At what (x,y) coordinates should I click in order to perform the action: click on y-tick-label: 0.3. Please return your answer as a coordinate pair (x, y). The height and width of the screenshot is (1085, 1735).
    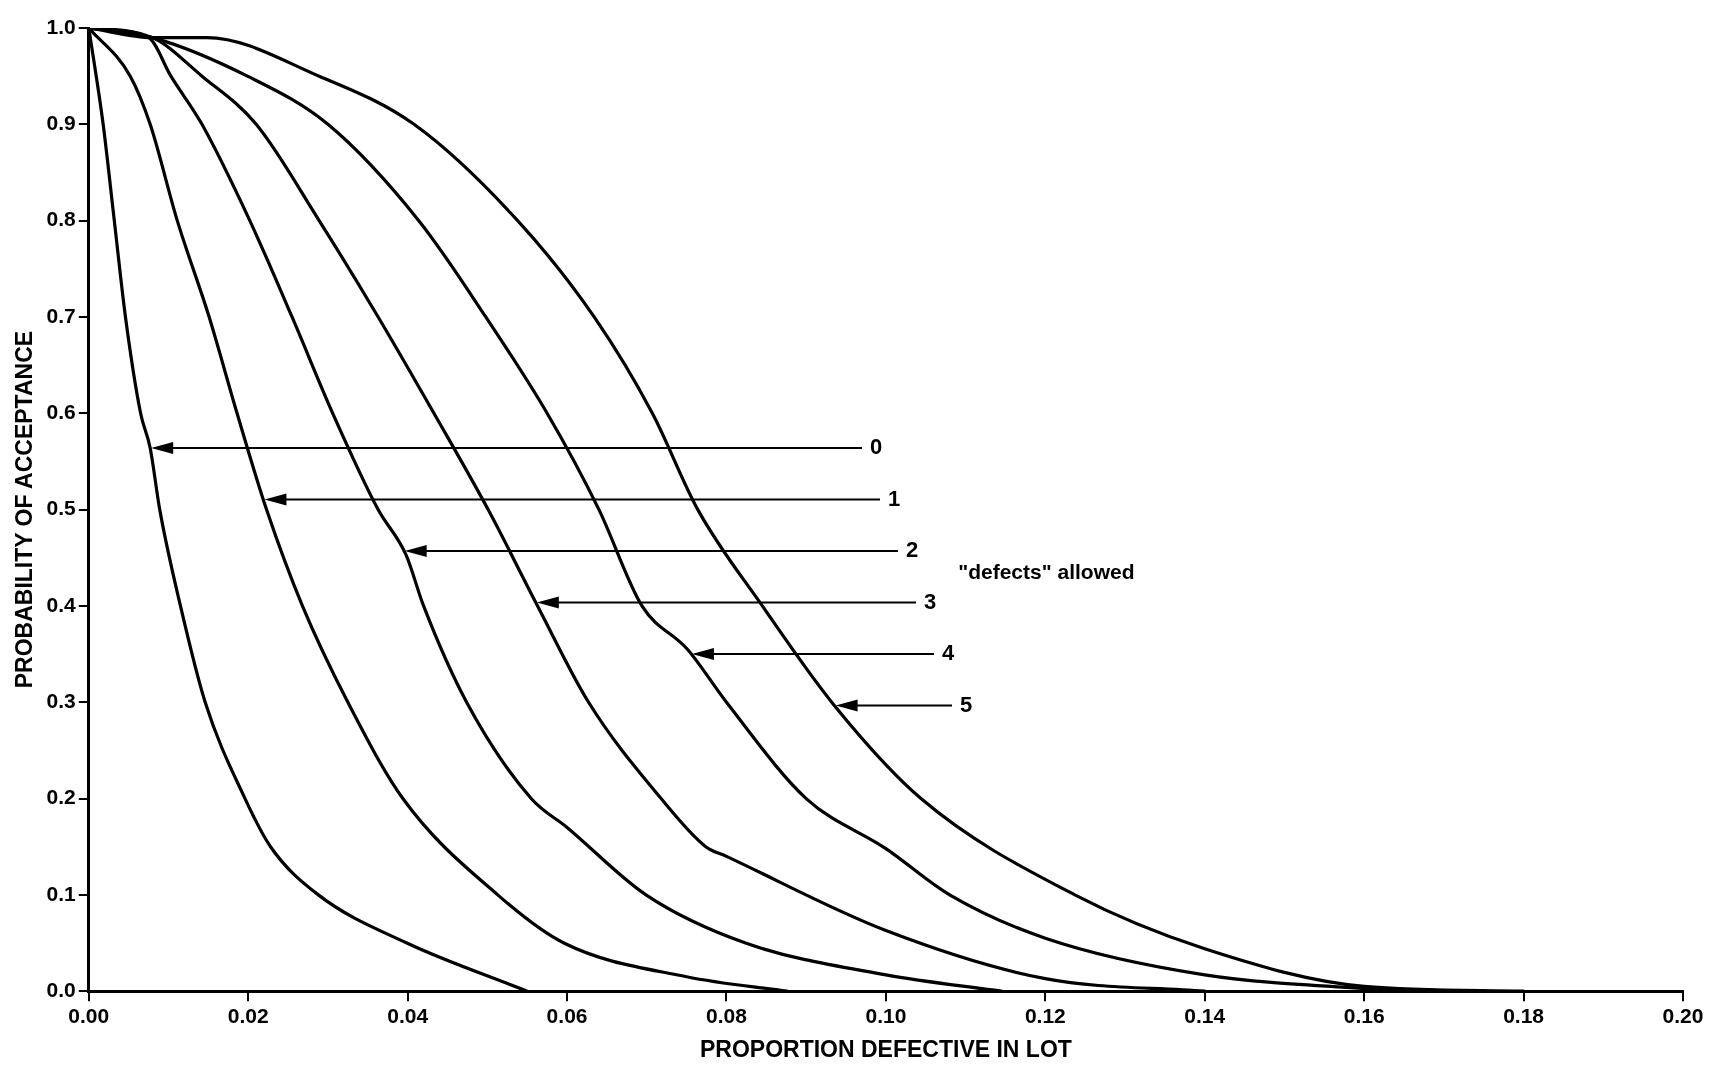
    Looking at the image, I should click on (61, 701).